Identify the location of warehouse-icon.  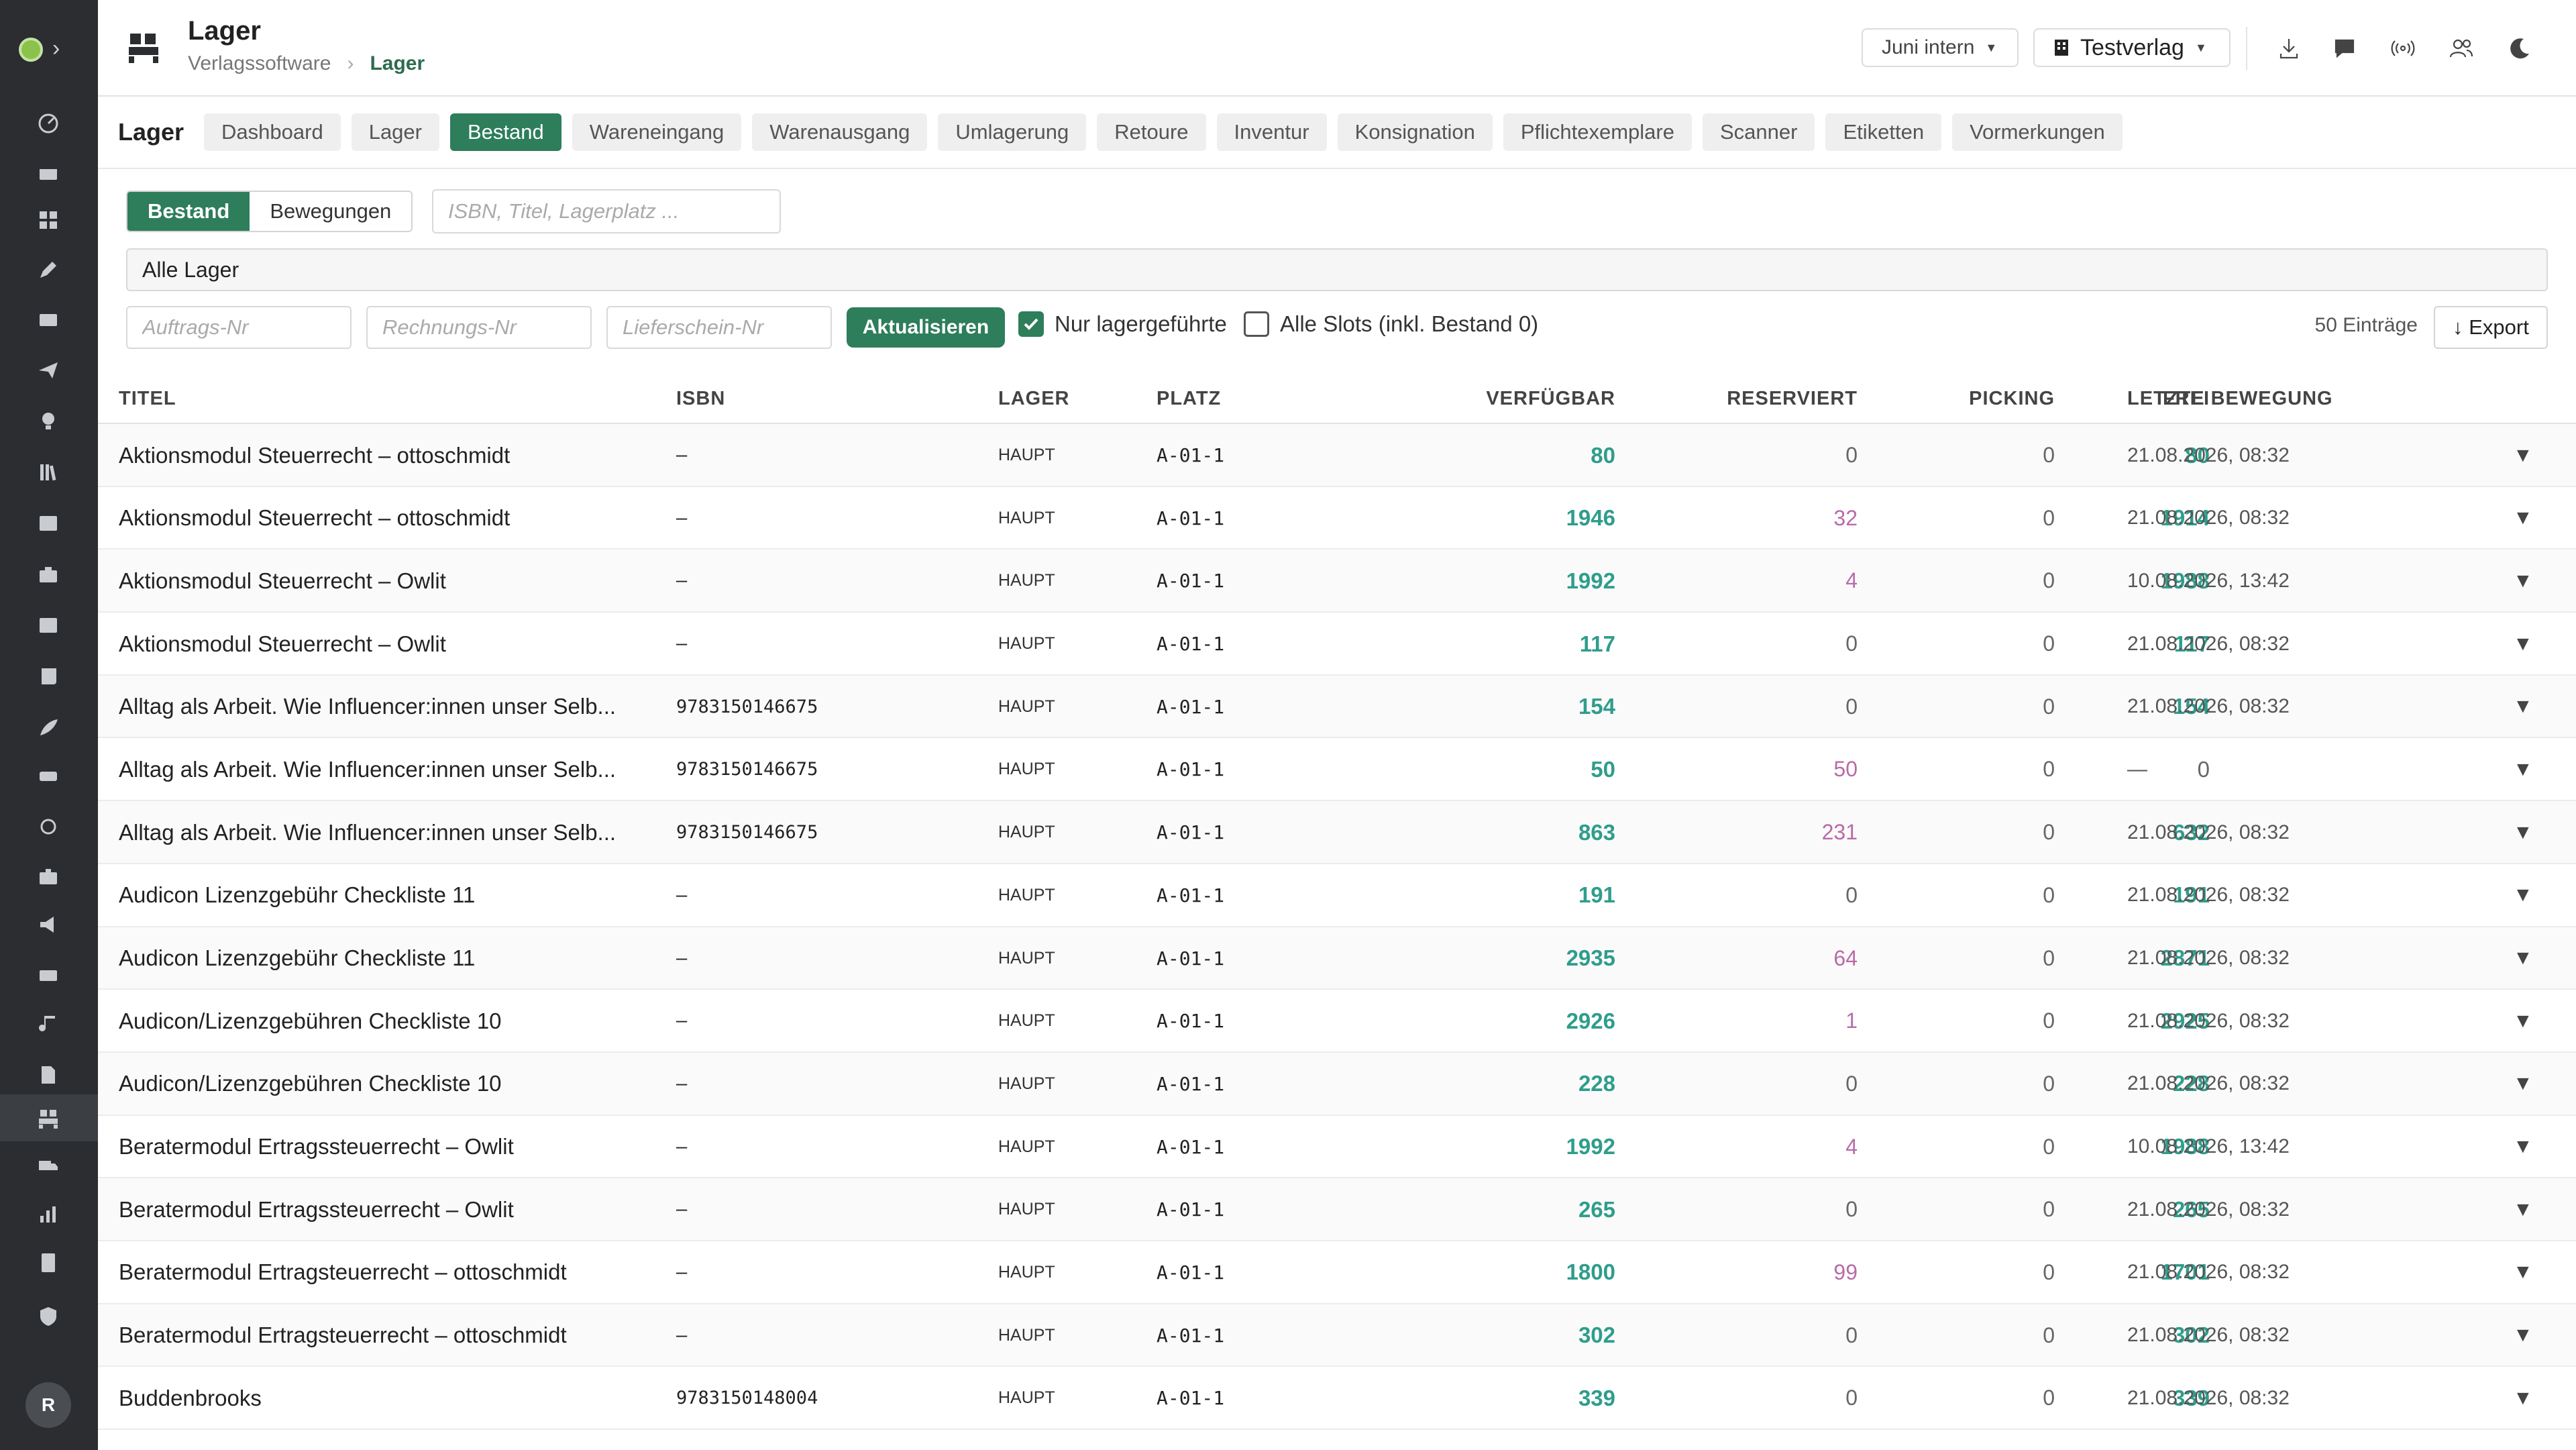
(48, 1119).